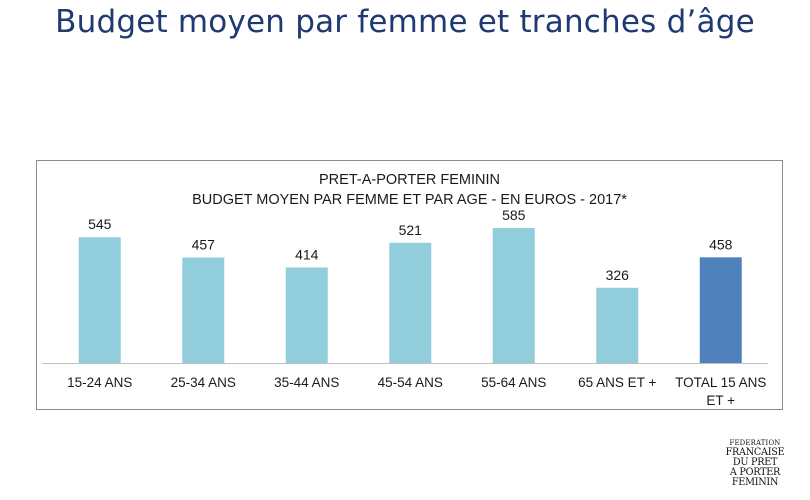 The height and width of the screenshot is (500, 810). What do you see at coordinates (405, 22) in the screenshot?
I see `page-title: Budget moyen par femme et tranches d’âge` at bounding box center [405, 22].